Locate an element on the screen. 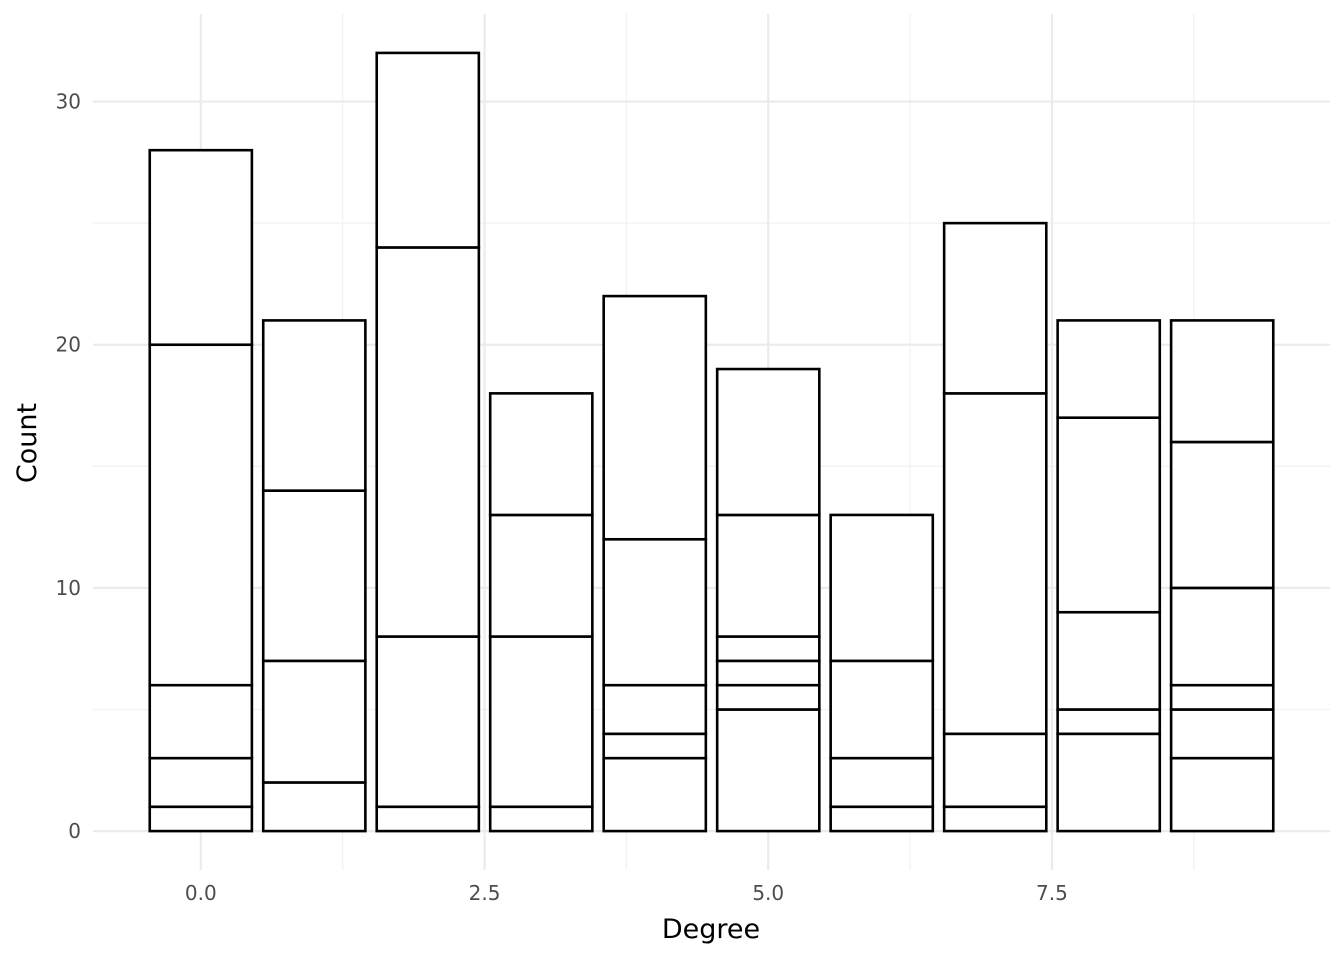 This screenshot has width=1344, height=960. y-tick-label: 20 is located at coordinates (68, 345).